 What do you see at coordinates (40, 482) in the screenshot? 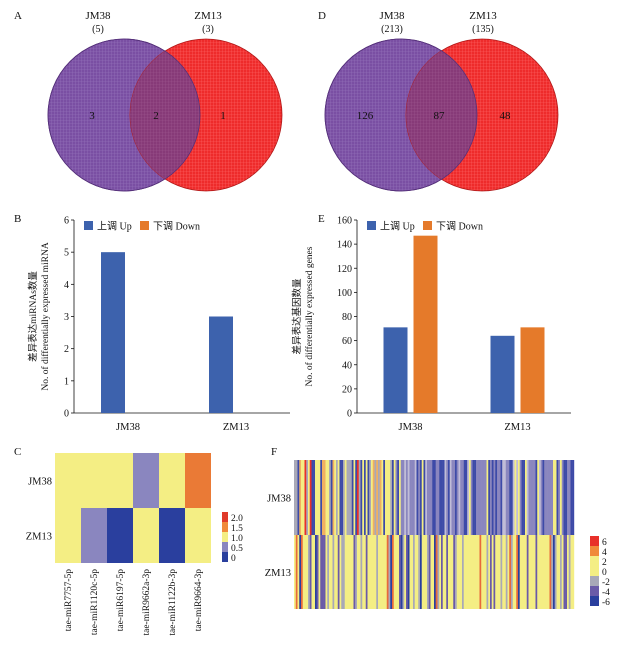
I see `heatmap-c-row-label: JM38` at bounding box center [40, 482].